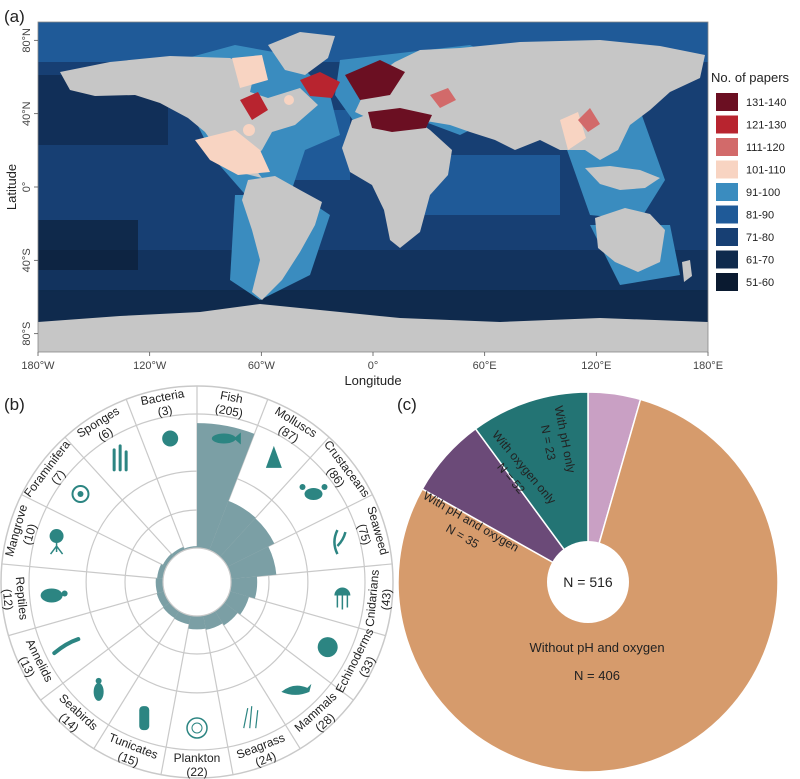  I want to click on land-eurasia, so click(530, 100).